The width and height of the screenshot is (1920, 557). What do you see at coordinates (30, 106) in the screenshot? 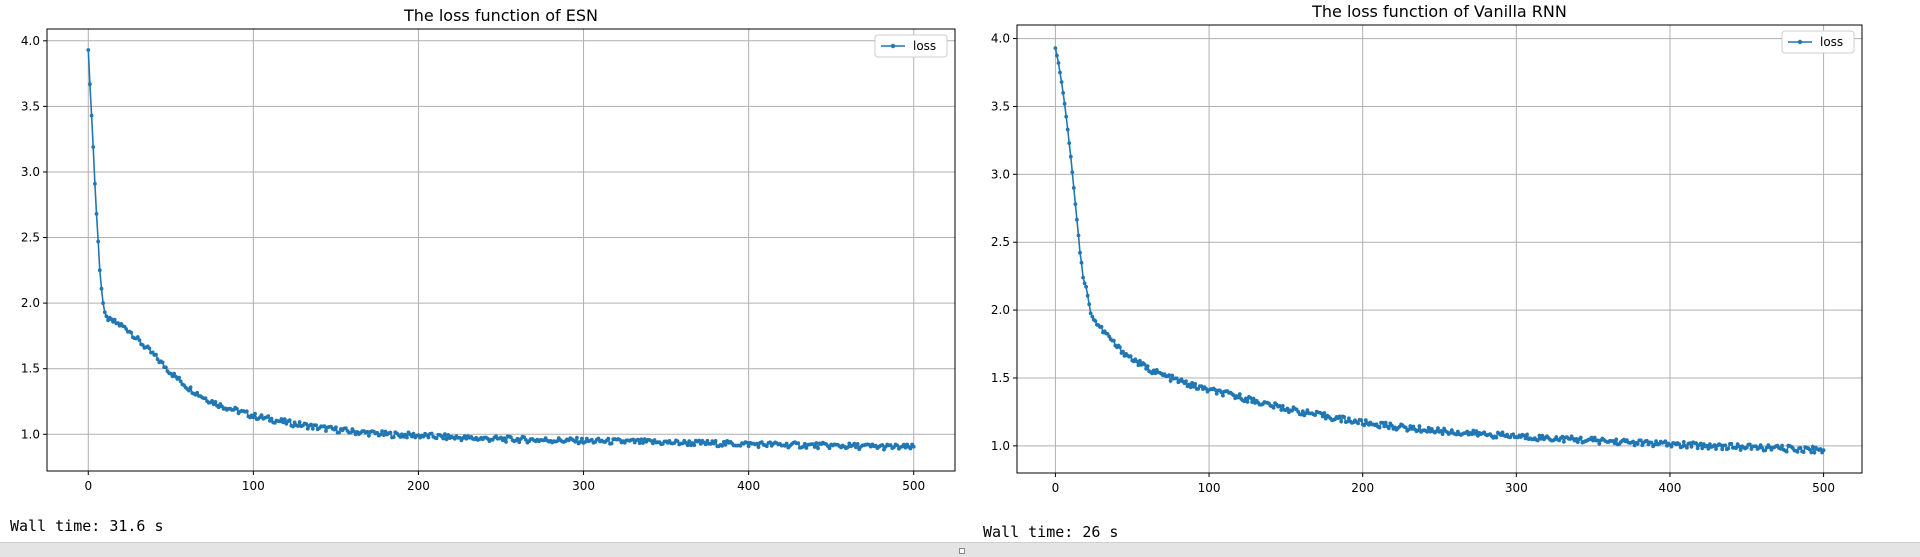
I see `y-tick-label: 3.5` at bounding box center [30, 106].